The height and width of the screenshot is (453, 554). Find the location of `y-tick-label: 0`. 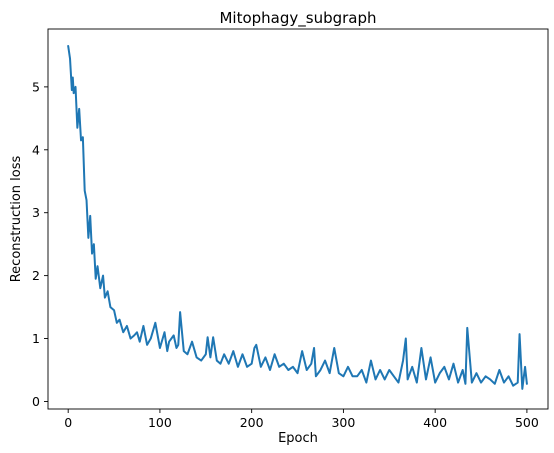

y-tick-label: 0 is located at coordinates (36, 401).